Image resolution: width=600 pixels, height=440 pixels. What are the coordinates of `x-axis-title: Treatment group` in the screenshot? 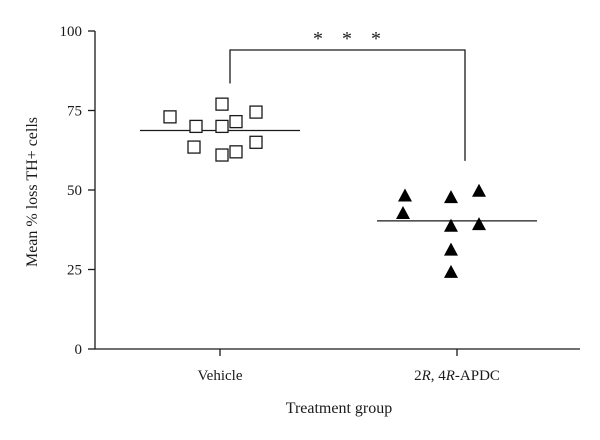 It's located at (339, 408).